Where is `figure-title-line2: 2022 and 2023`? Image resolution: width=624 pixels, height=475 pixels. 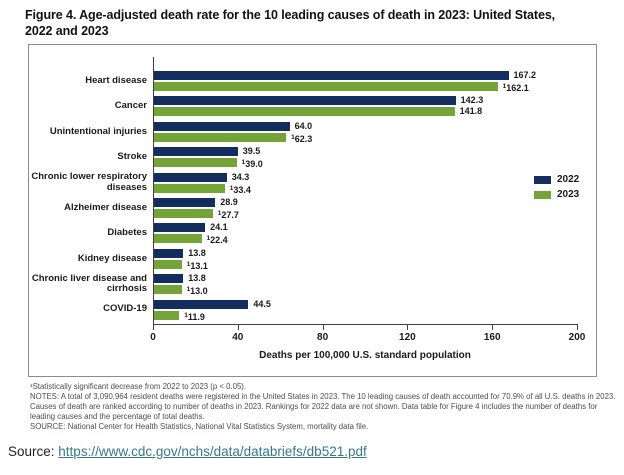 figure-title-line2: 2022 and 2023 is located at coordinates (67, 31).